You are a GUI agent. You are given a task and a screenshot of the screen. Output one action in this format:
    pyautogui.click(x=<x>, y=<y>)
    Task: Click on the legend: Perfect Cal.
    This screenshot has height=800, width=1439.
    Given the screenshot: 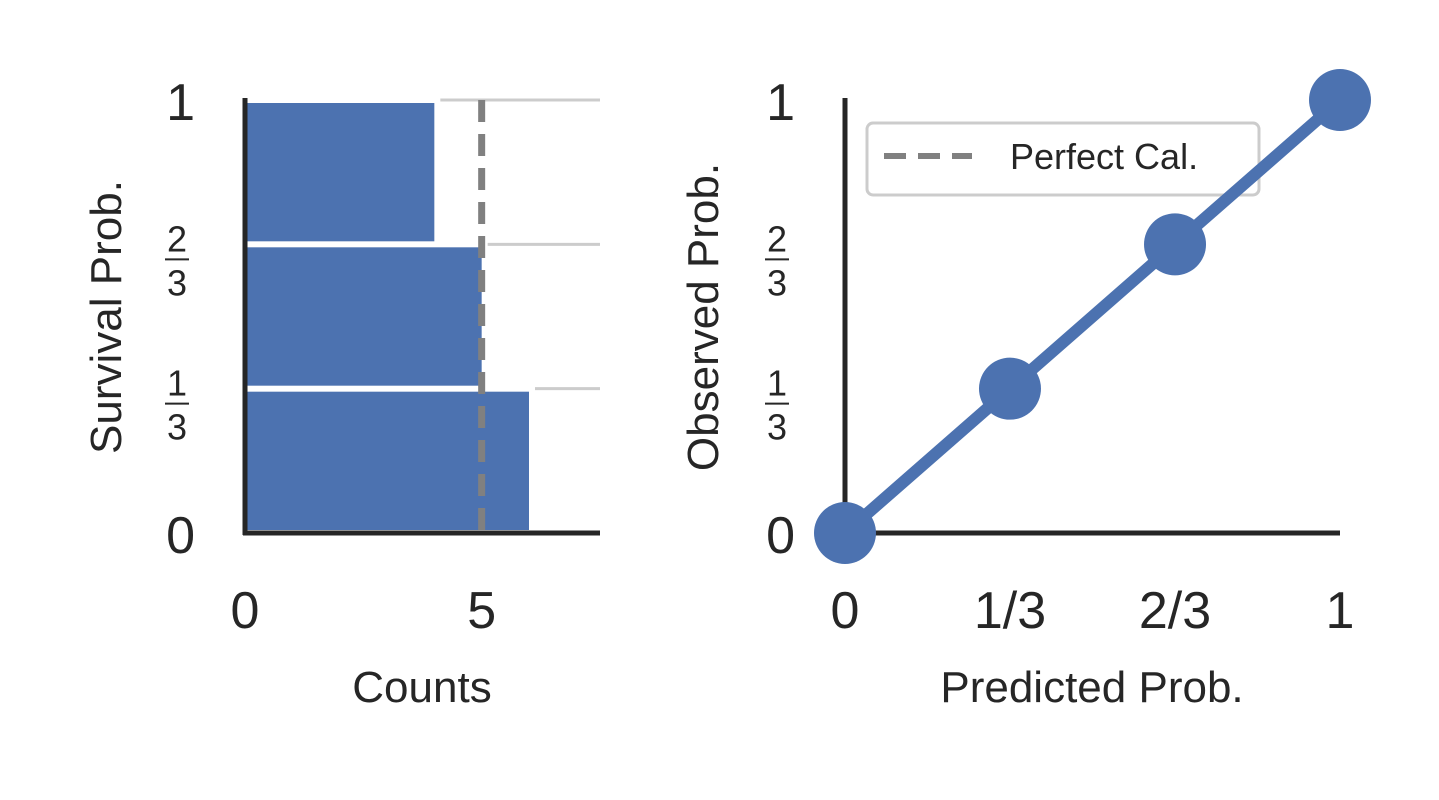 What is the action you would take?
    pyautogui.click(x=1063, y=159)
    